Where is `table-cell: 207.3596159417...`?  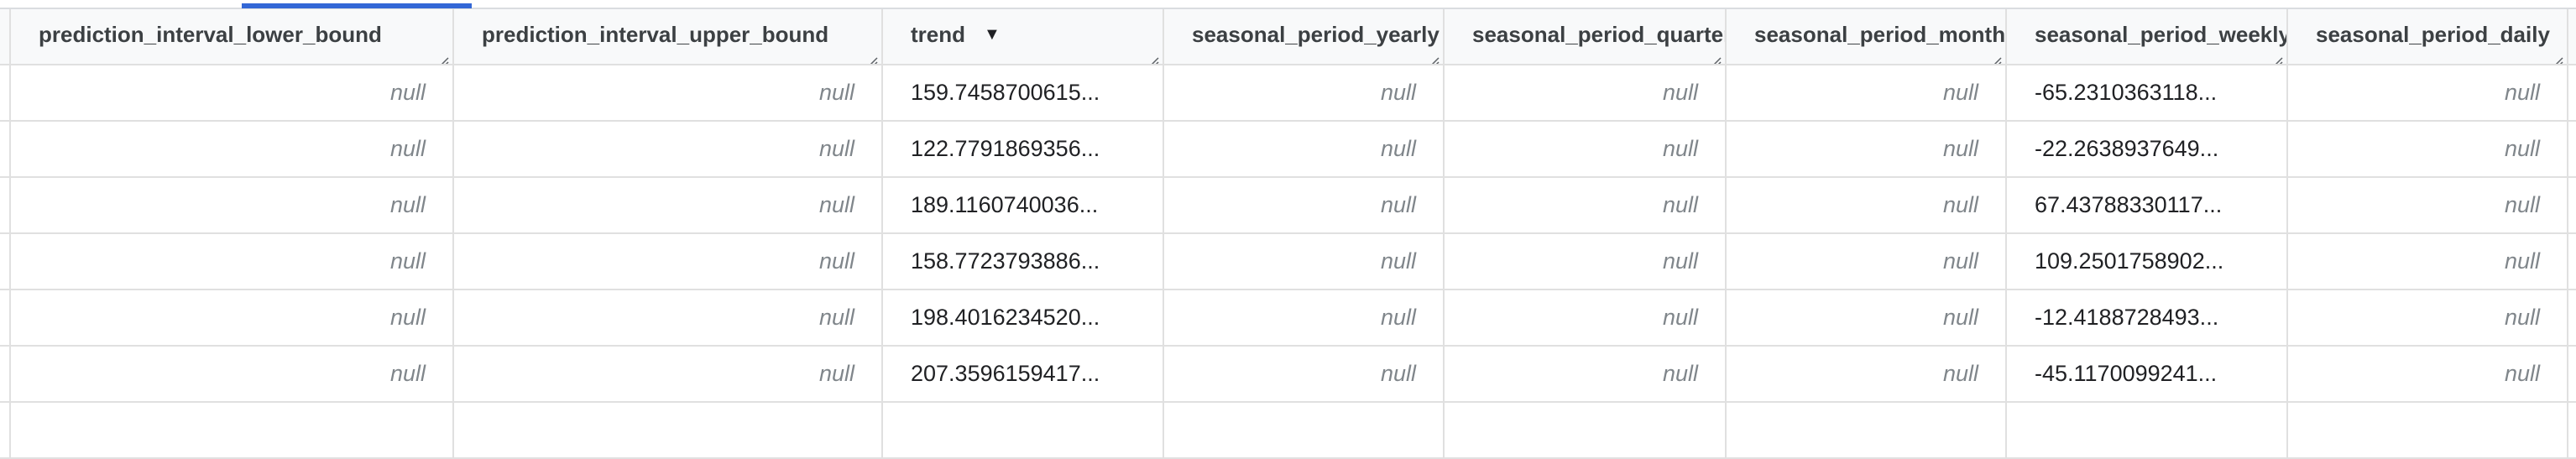 table-cell: 207.3596159417... is located at coordinates (1023, 374).